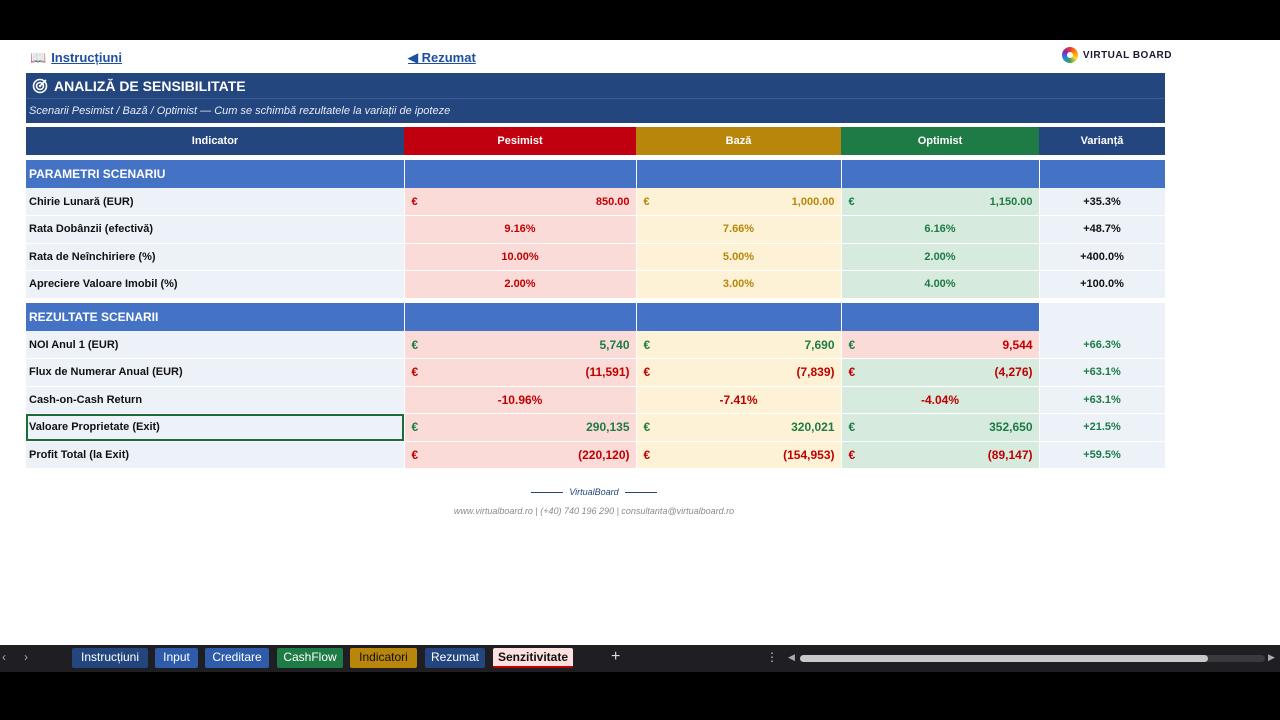  Describe the element at coordinates (150, 85) in the screenshot. I see `page-title: ANALIZĂ DE SENSIBILITATE` at that location.